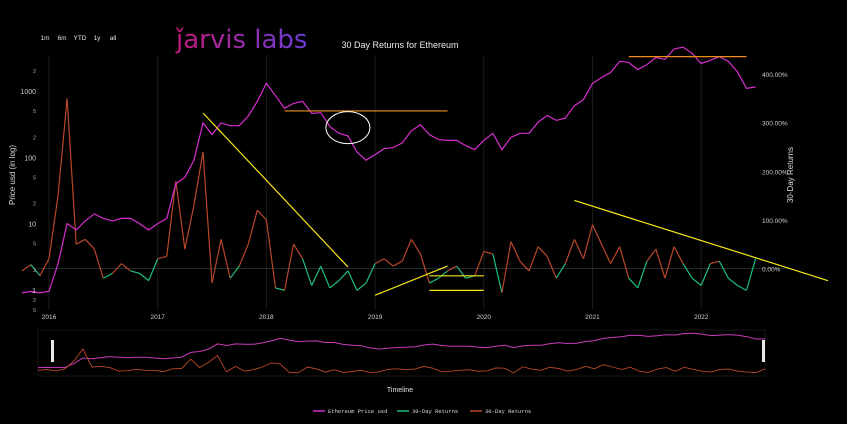 The image size is (847, 424). Describe the element at coordinates (157, 317) in the screenshot. I see `x-tick-label: 2017` at that location.